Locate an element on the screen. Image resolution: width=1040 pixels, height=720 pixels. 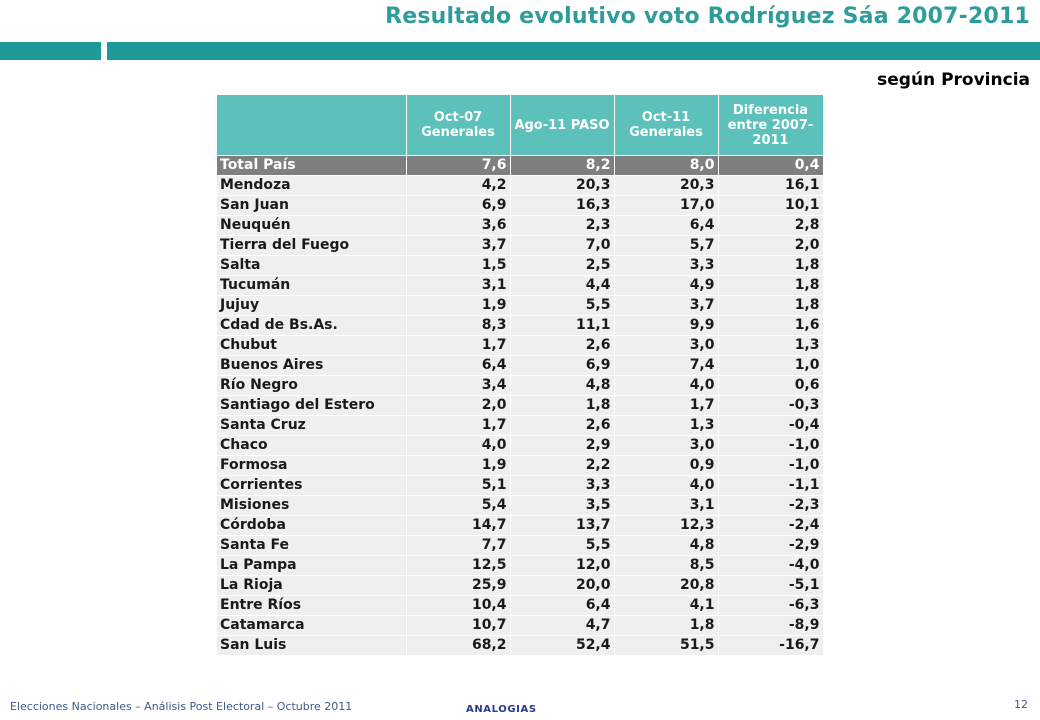
slide-subtitle: según Provincia is located at coordinates (953, 80).